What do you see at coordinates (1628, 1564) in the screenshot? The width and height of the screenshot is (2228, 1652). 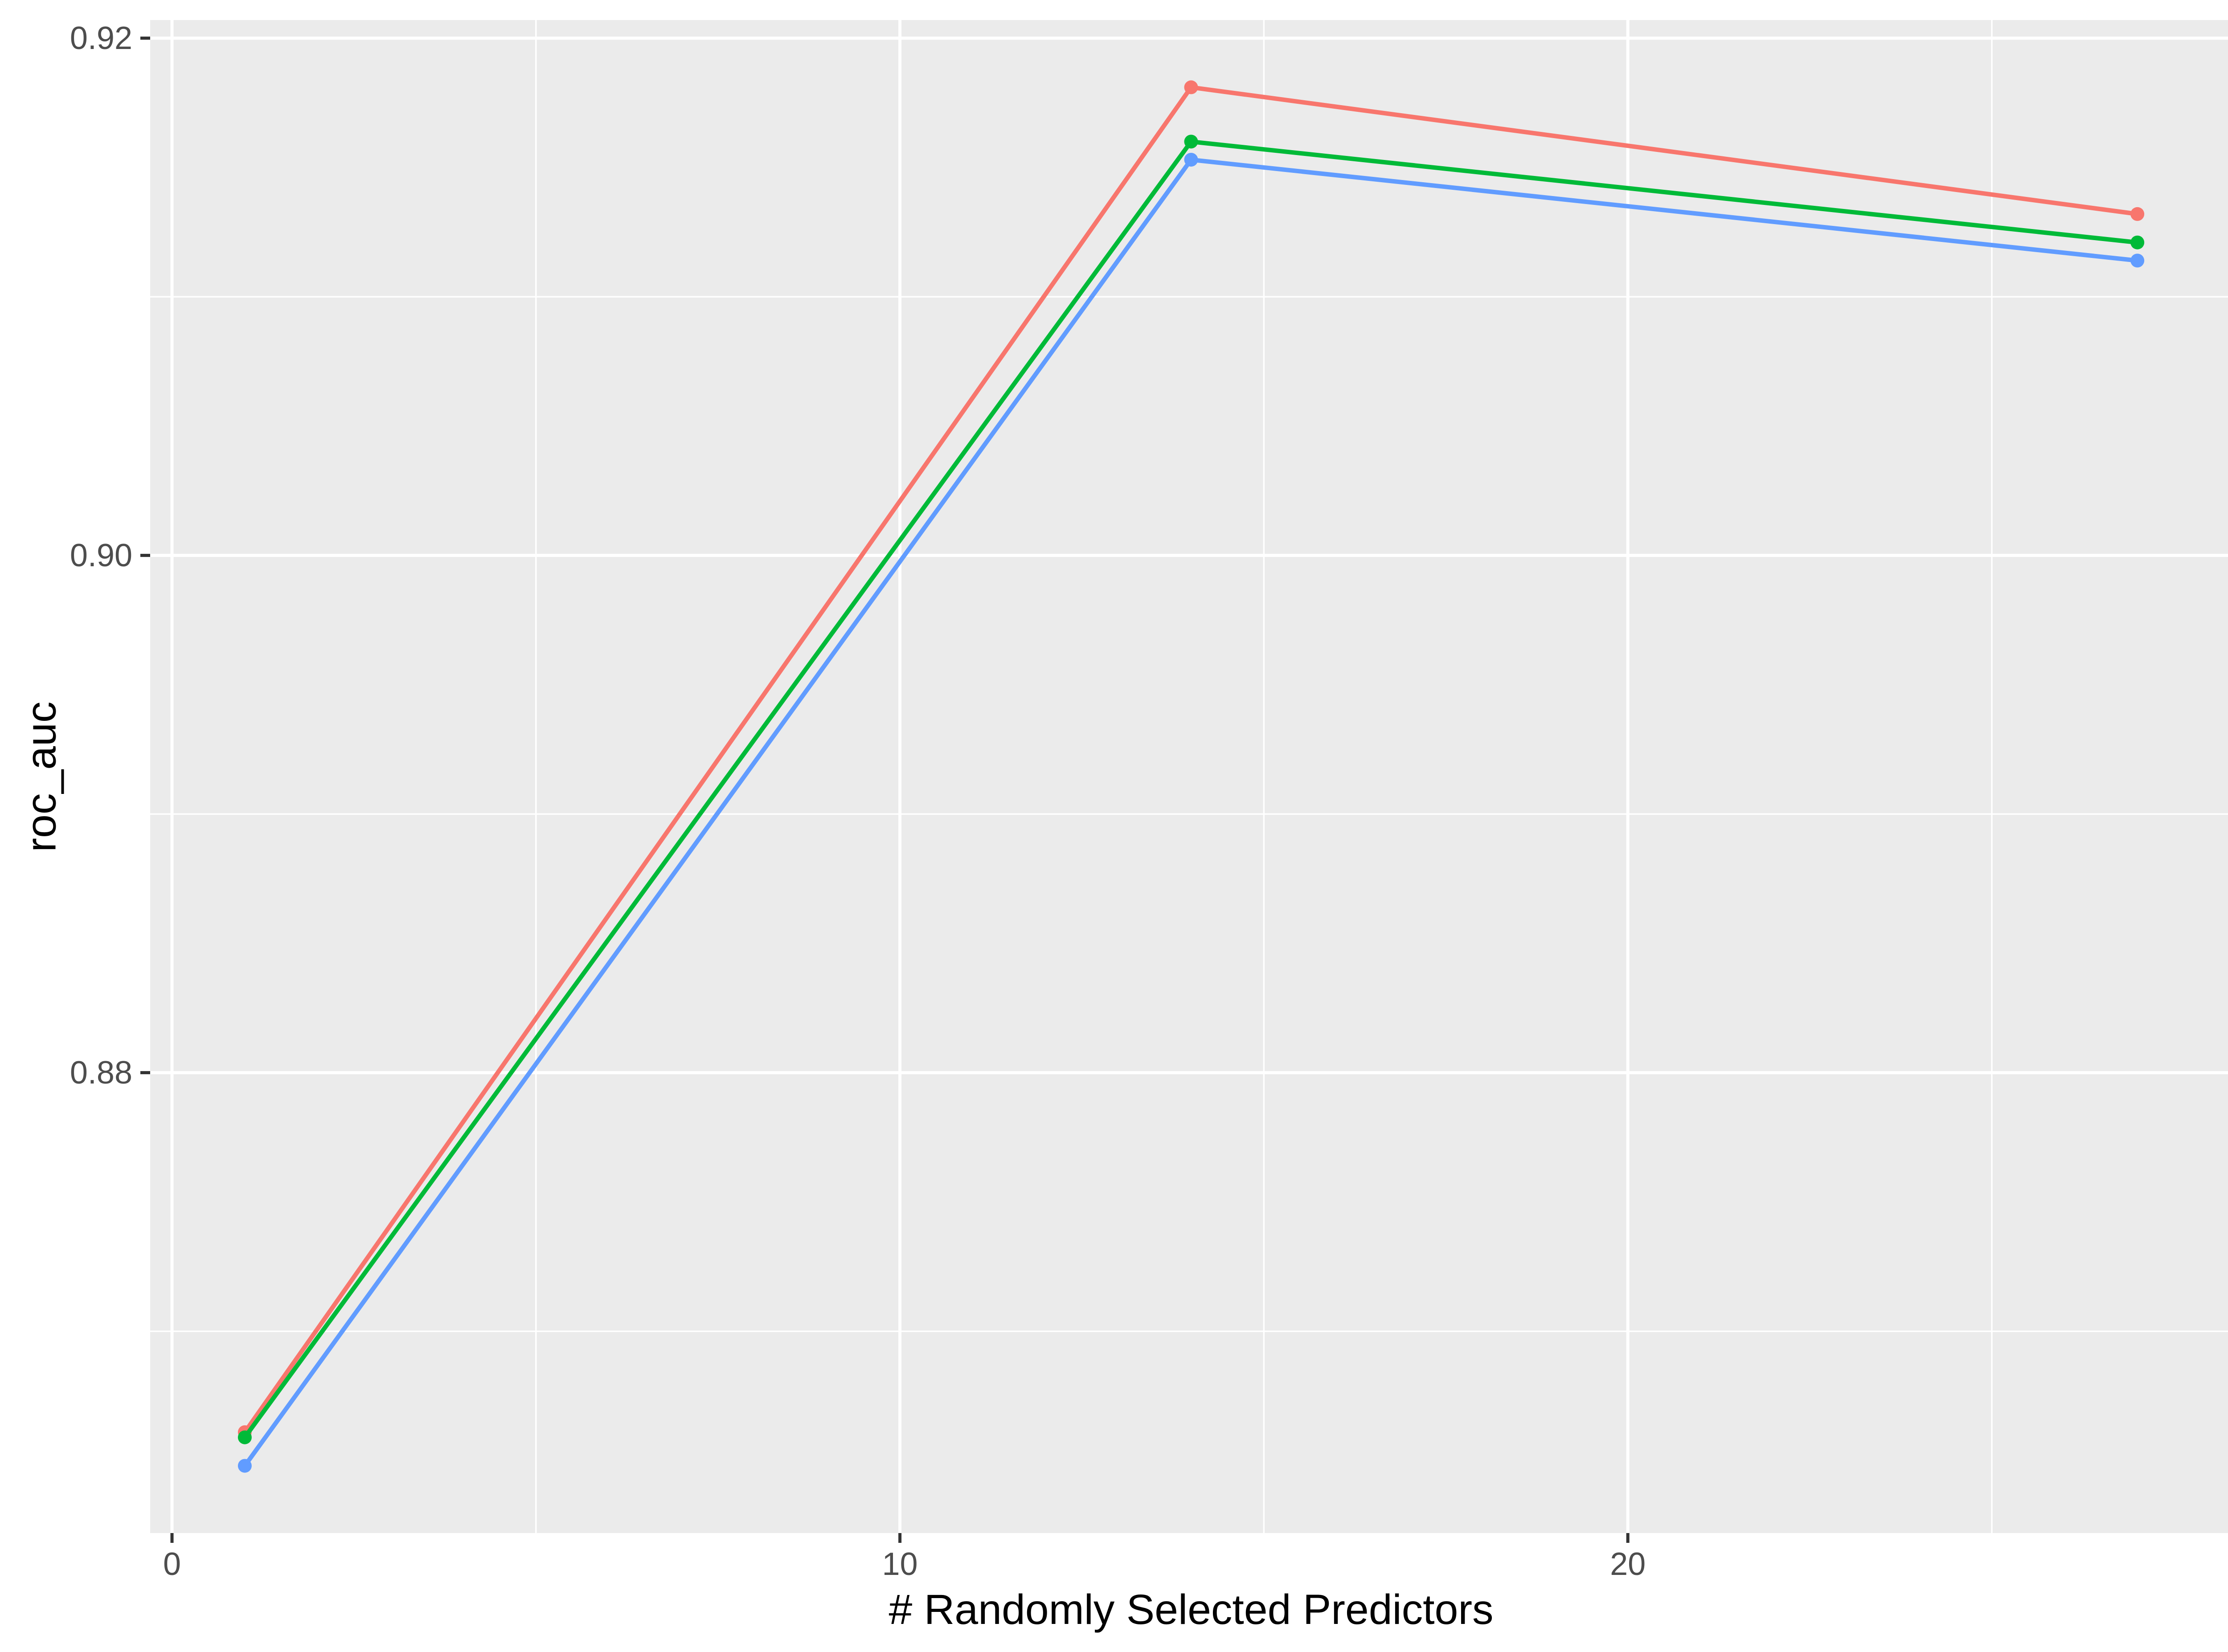 I see `x-tick-label-20: 20` at bounding box center [1628, 1564].